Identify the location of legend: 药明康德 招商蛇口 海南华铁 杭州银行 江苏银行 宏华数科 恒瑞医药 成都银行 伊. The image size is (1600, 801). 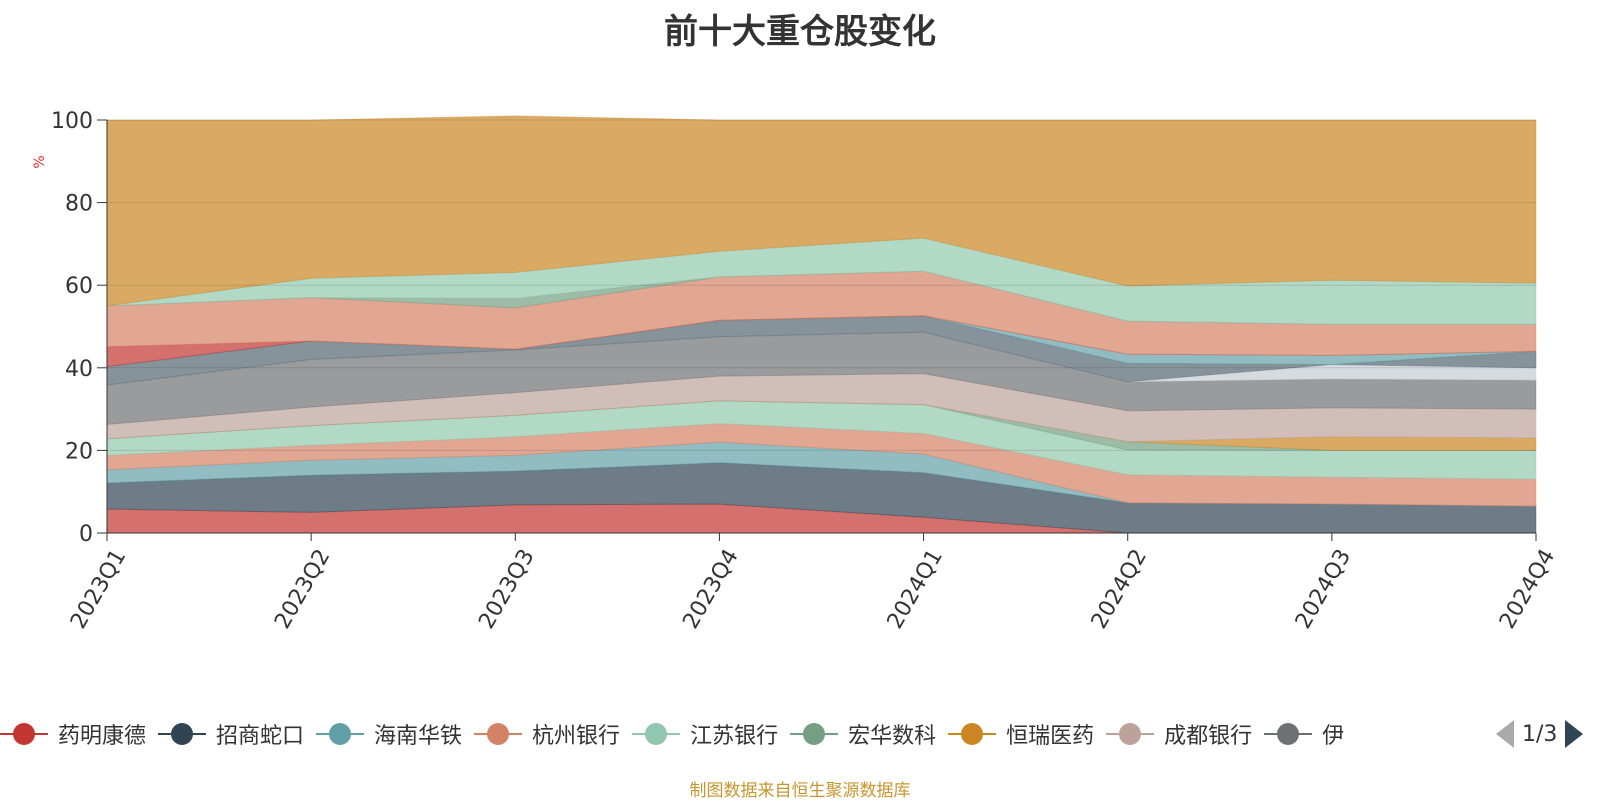
(740, 734).